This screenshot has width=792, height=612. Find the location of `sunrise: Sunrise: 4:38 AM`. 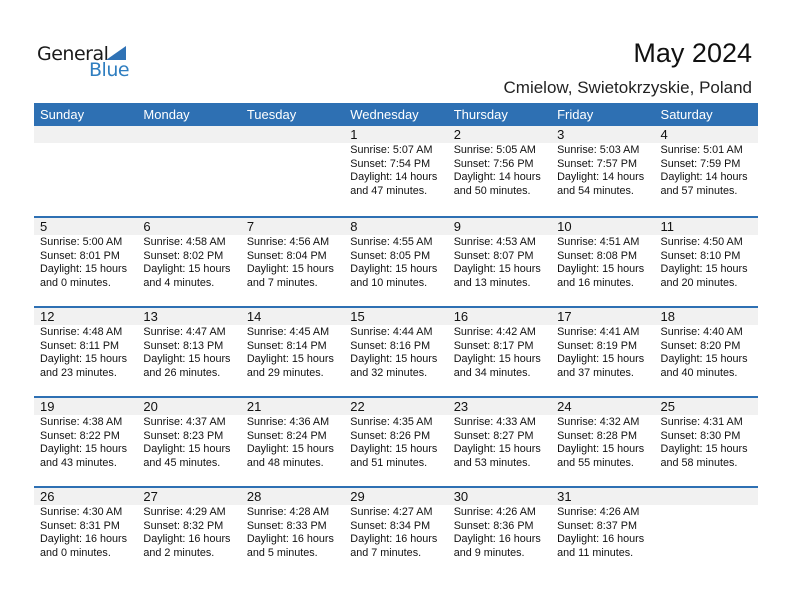

sunrise: Sunrise: 4:38 AM is located at coordinates (81, 422).